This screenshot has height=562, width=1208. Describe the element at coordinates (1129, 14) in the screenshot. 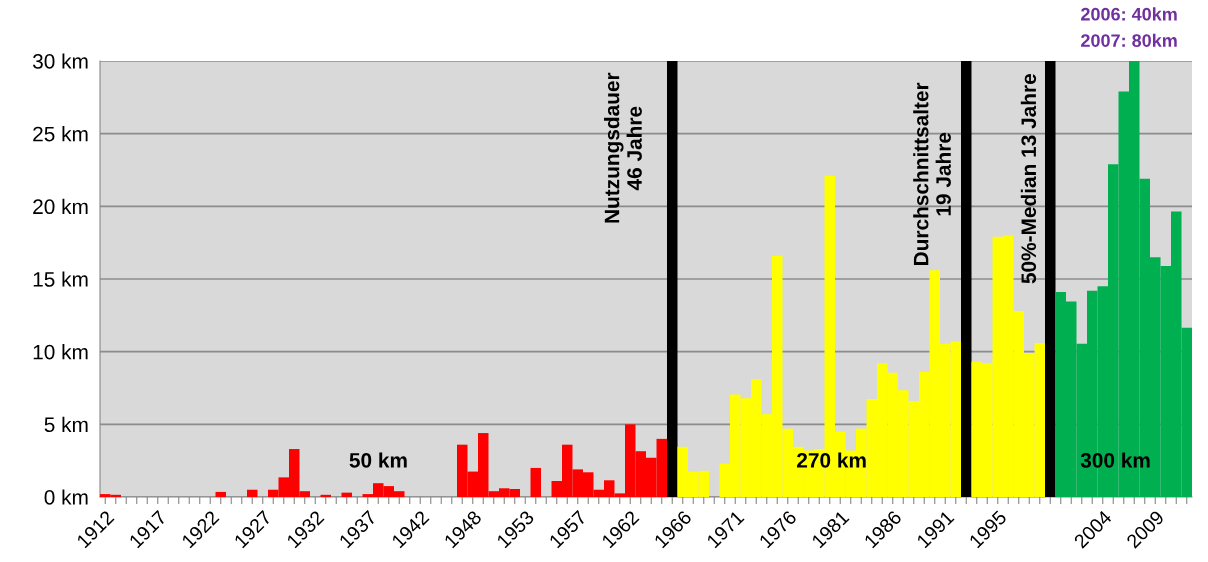

I see `text: 2006: 40km` at that location.